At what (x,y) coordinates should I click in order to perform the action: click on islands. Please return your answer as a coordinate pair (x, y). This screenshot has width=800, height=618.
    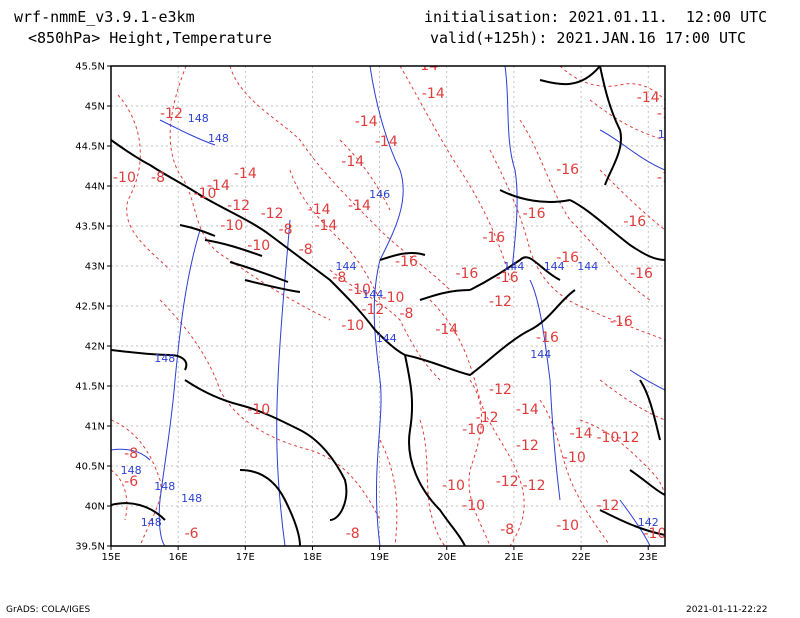
    Looking at the image, I should click on (240, 258).